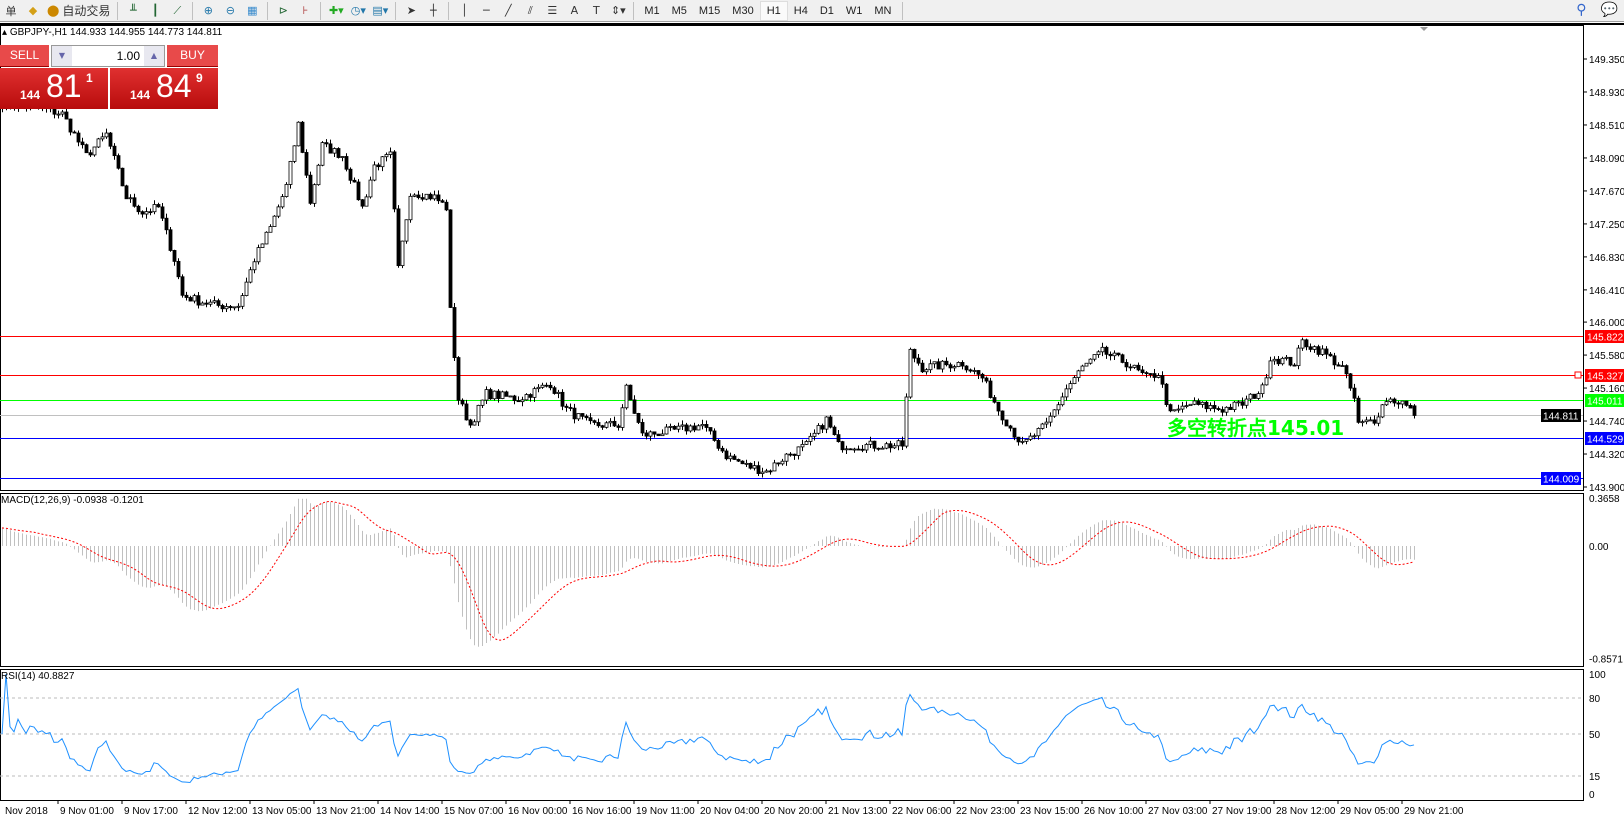 The image size is (1624, 820). What do you see at coordinates (464, 10) in the screenshot?
I see `vertical-line-icon: │` at bounding box center [464, 10].